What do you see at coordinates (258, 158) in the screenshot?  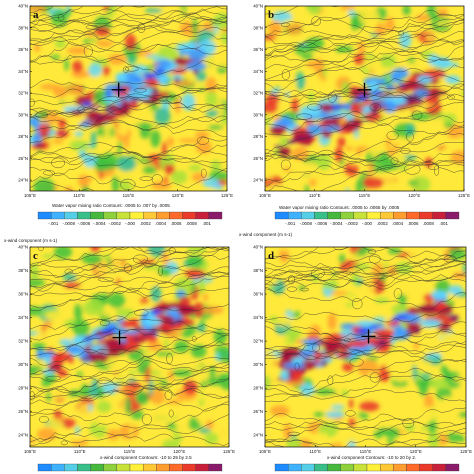 I see `lat-label: 26°N` at bounding box center [258, 158].